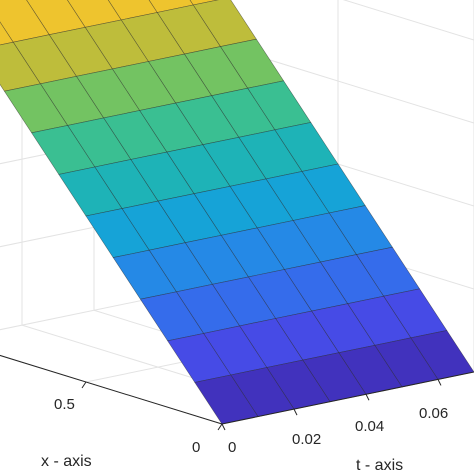 This screenshot has height=474, width=474. What do you see at coordinates (379, 465) in the screenshot?
I see `t-axis-label: t - axis` at bounding box center [379, 465].